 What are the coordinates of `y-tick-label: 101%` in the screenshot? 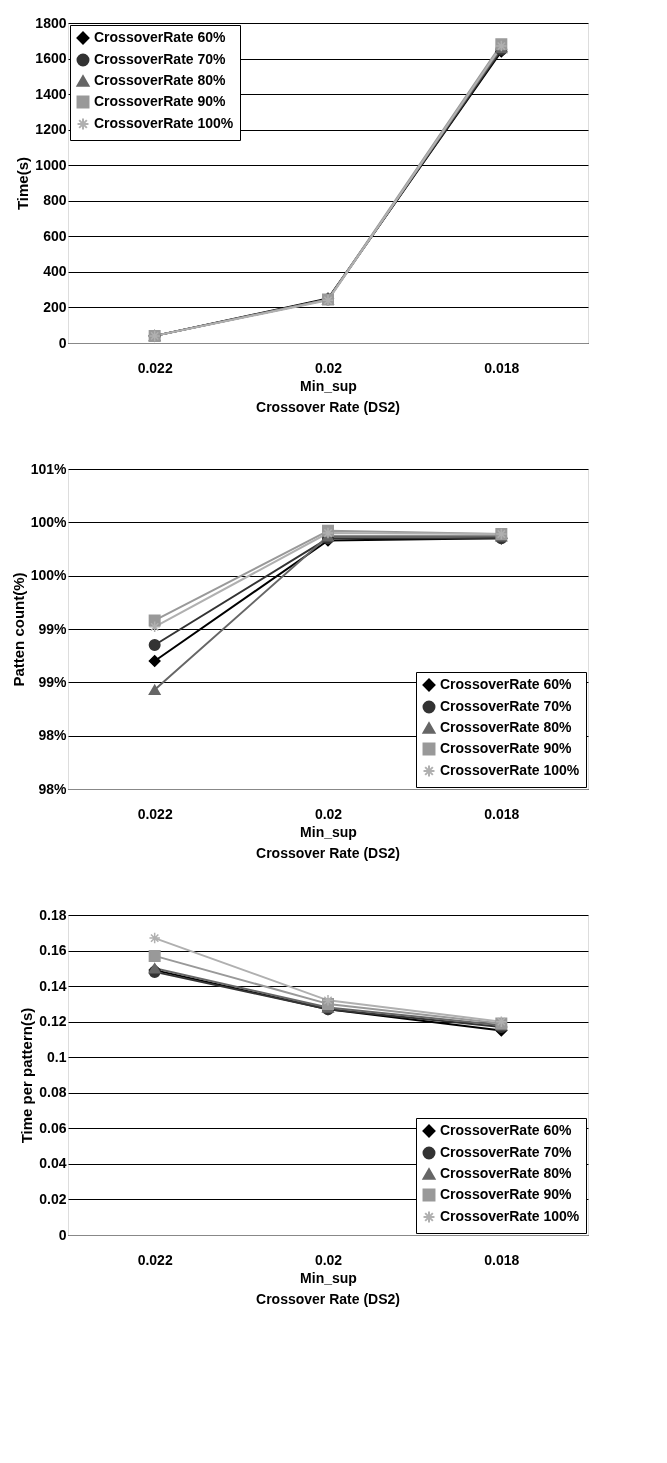 It's located at (49, 468).